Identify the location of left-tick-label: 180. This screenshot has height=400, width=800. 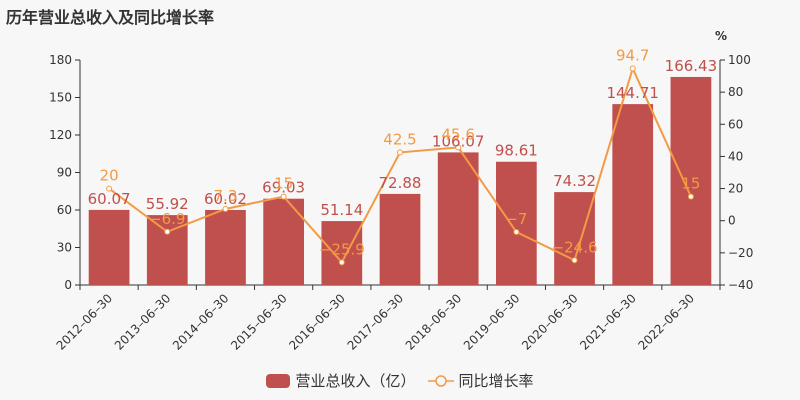
(60, 60).